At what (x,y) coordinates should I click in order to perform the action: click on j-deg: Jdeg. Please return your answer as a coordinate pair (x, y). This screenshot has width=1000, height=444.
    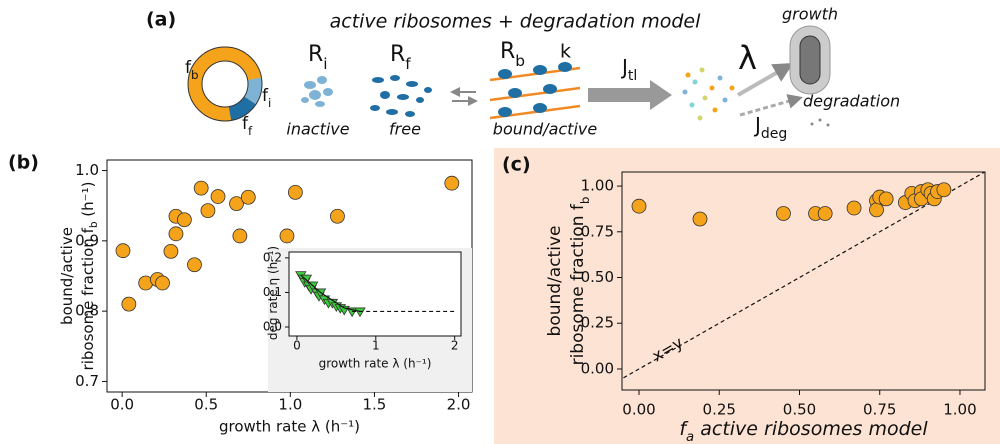
    Looking at the image, I should click on (770, 128).